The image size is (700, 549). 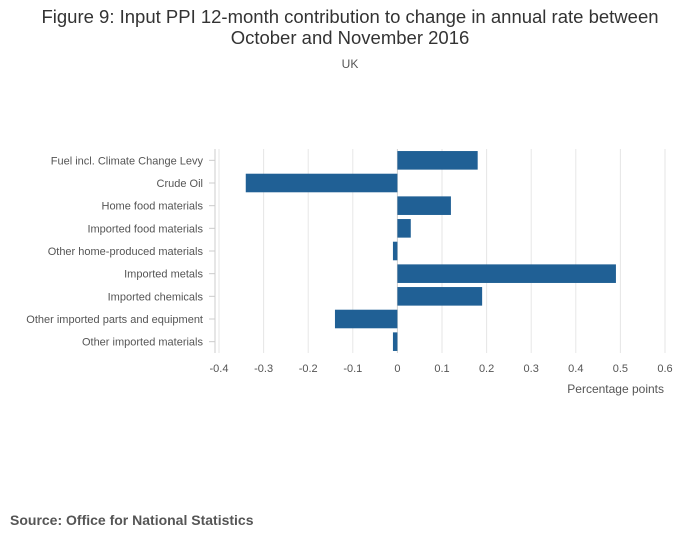 What do you see at coordinates (352, 369) in the screenshot?
I see `x-tick-label: -0.1` at bounding box center [352, 369].